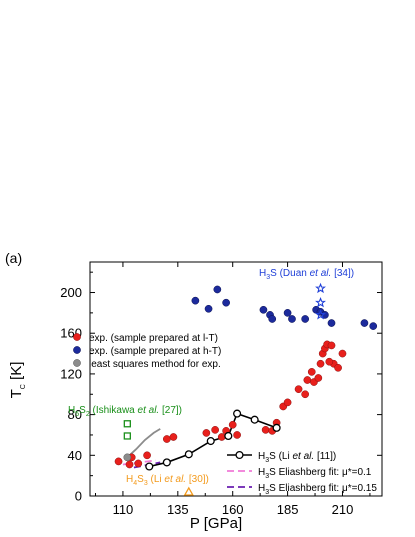  I want to click on legend-label-ht: exp. (sample prepared at h-T), so click(155, 351).